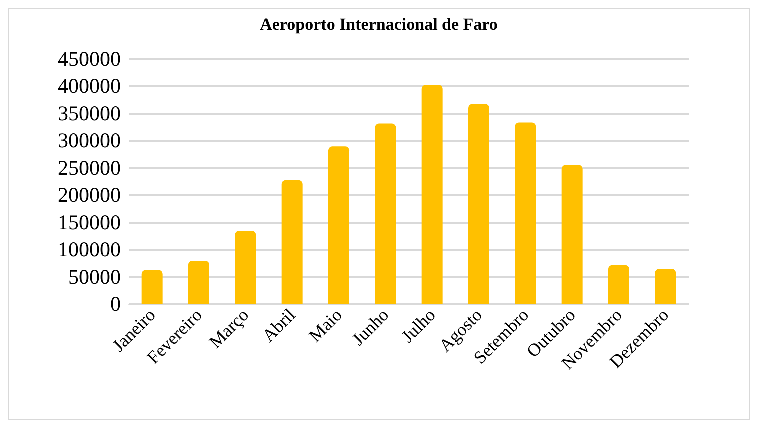 This screenshot has height=430, width=757. What do you see at coordinates (89, 168) in the screenshot?
I see `y-tick-label: 250000` at bounding box center [89, 168].